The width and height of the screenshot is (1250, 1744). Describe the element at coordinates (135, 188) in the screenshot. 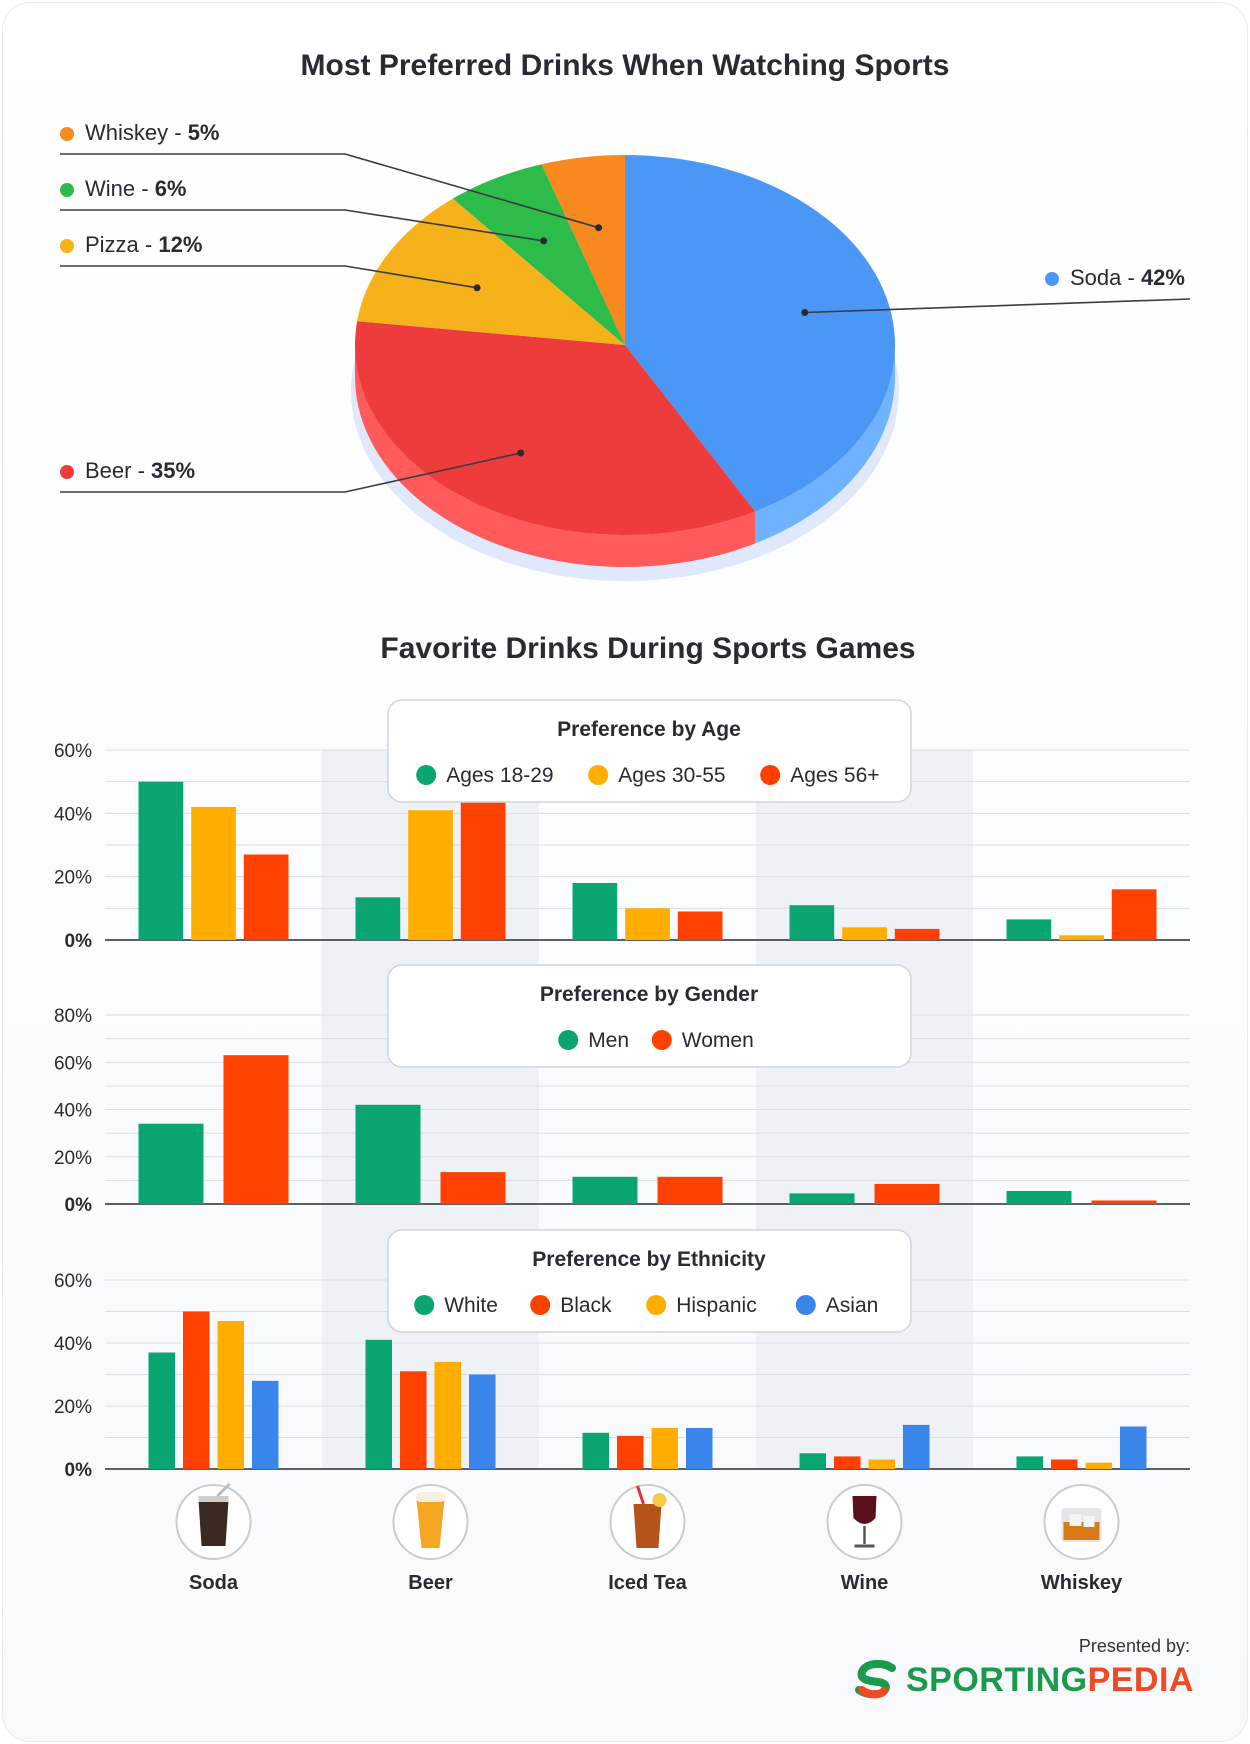

I see `pie-label-text: Wine - 6%` at that location.